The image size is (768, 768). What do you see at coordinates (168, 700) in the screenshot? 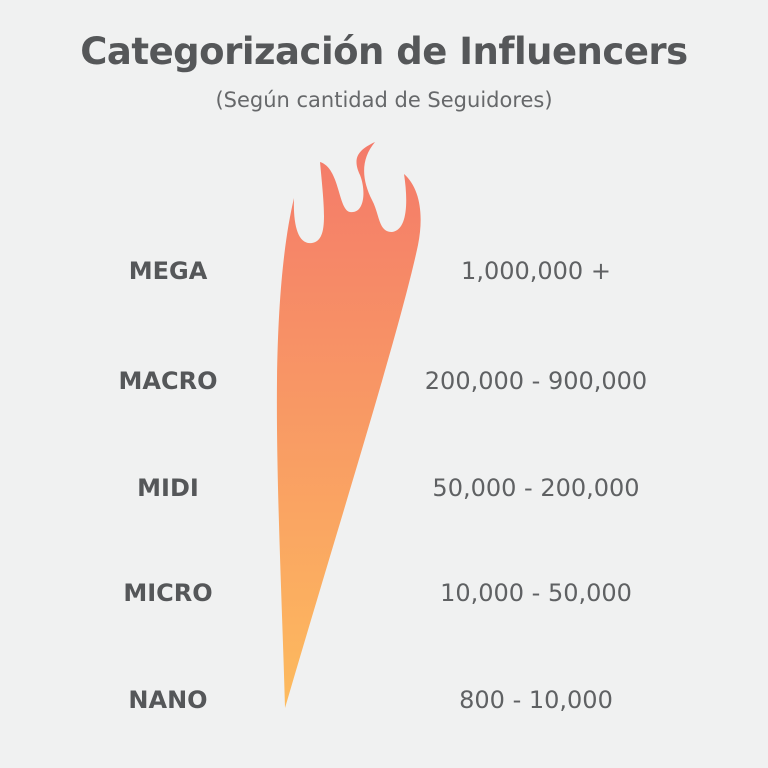
I see `tier-name-nano: NANO` at bounding box center [168, 700].